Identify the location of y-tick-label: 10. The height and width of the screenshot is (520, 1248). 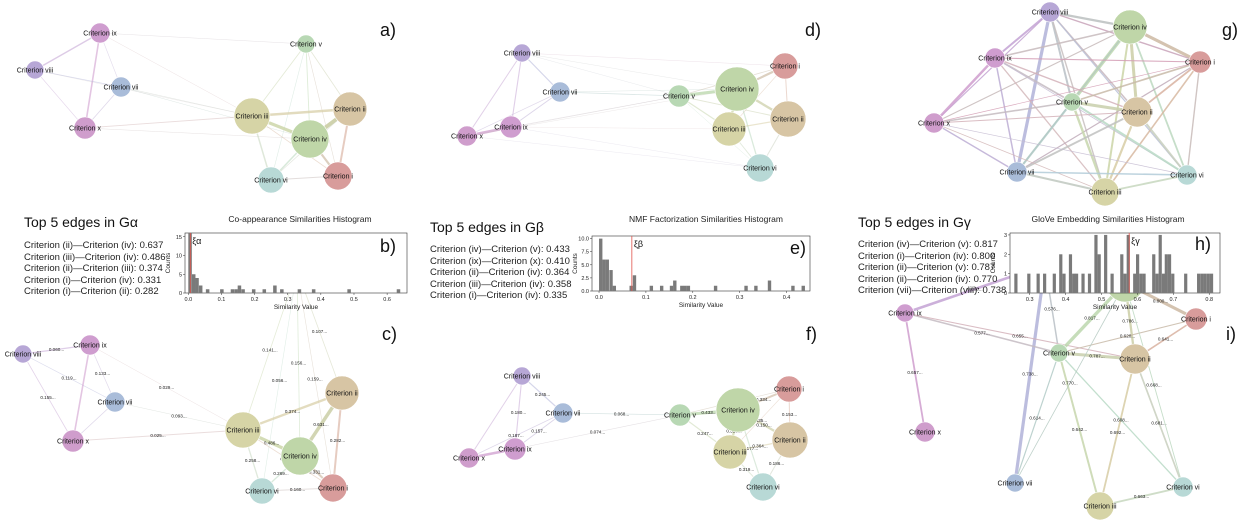
(179, 257).